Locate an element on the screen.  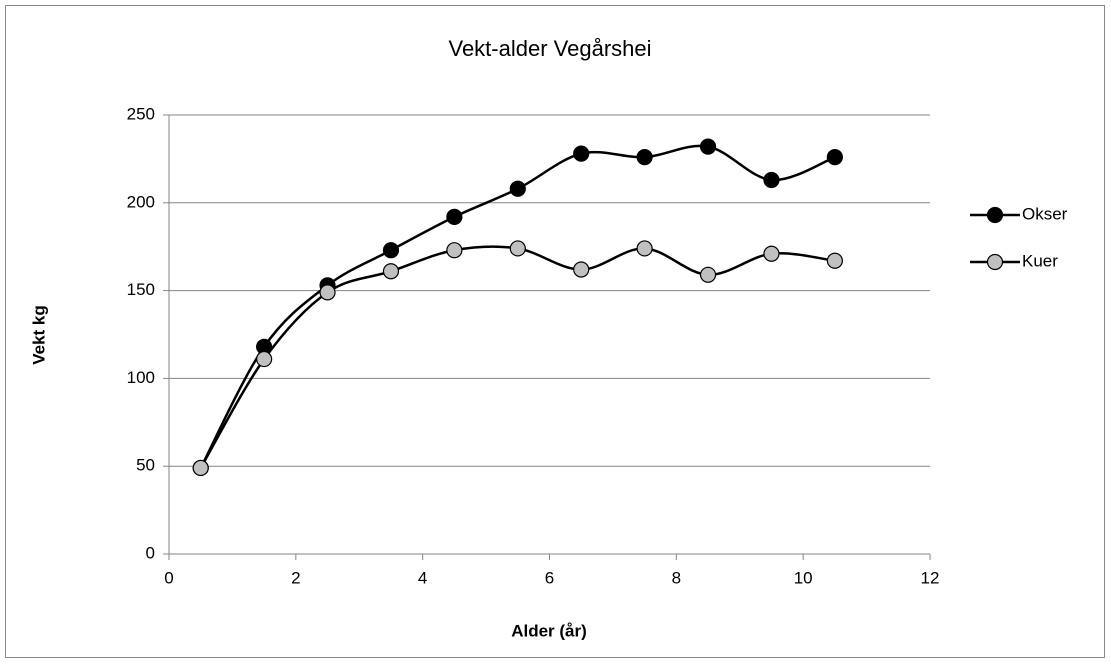
y-tick-label: 150 is located at coordinates (141, 289).